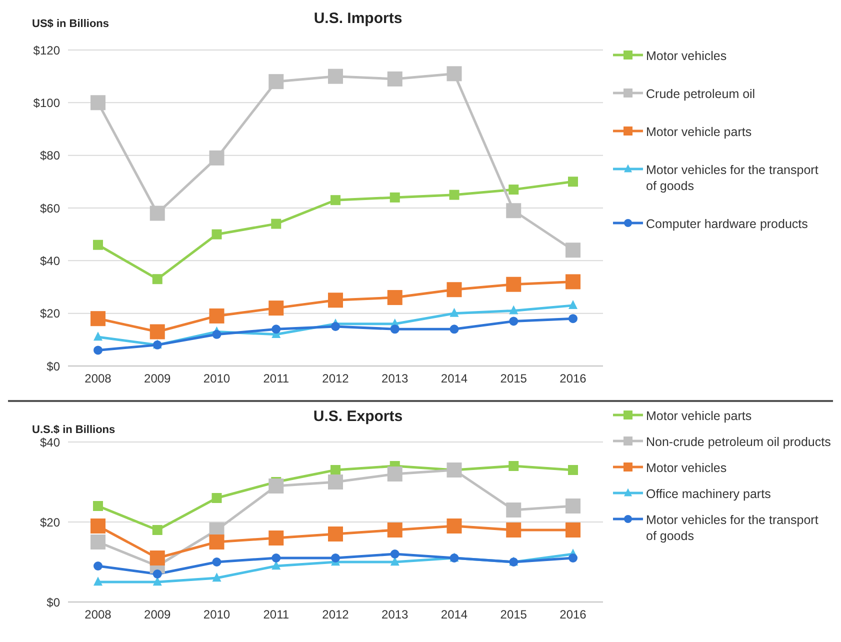  What do you see at coordinates (74, 430) in the screenshot?
I see `y-axis-title: U.S.$ in Billions` at bounding box center [74, 430].